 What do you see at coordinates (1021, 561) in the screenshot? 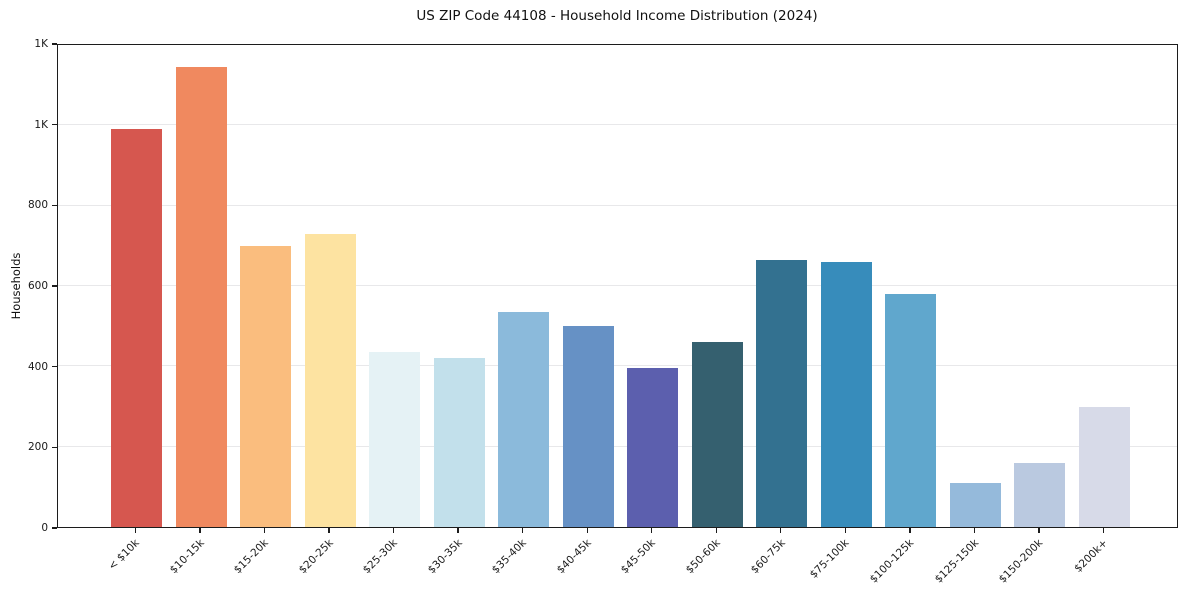
I see `x-tick-label: $150-200k` at bounding box center [1021, 561].